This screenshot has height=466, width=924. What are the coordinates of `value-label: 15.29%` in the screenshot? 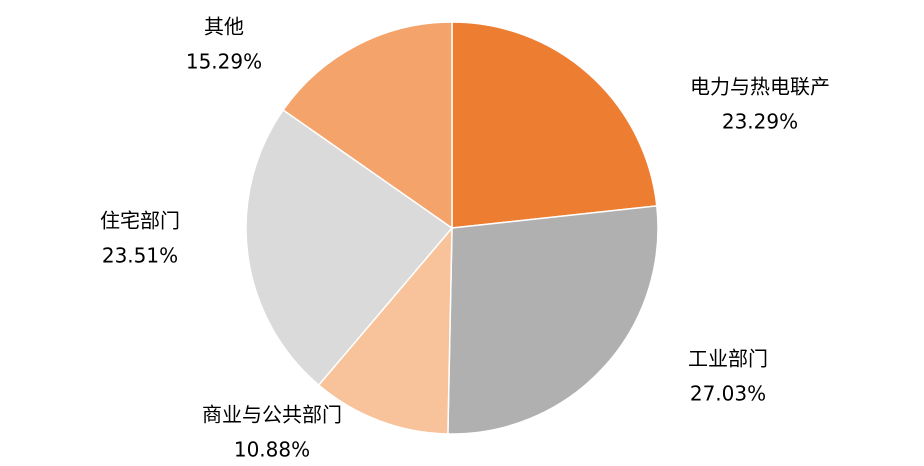 It's located at (224, 62).